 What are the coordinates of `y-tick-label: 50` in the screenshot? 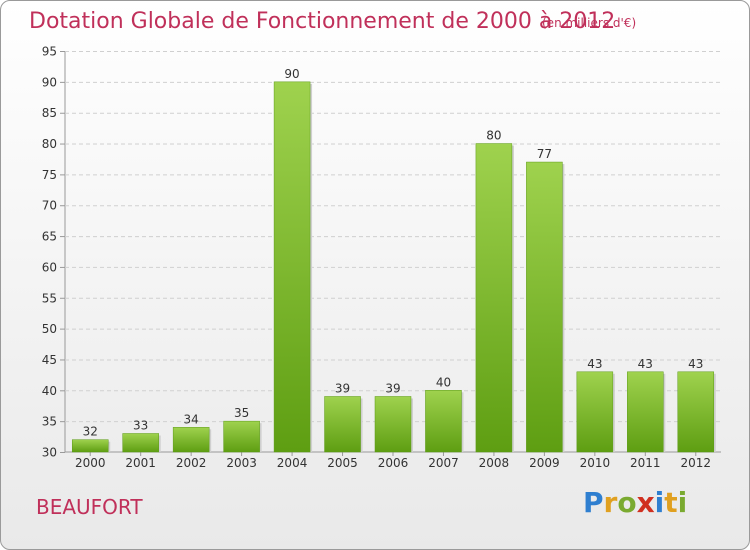 It's located at (49, 329).